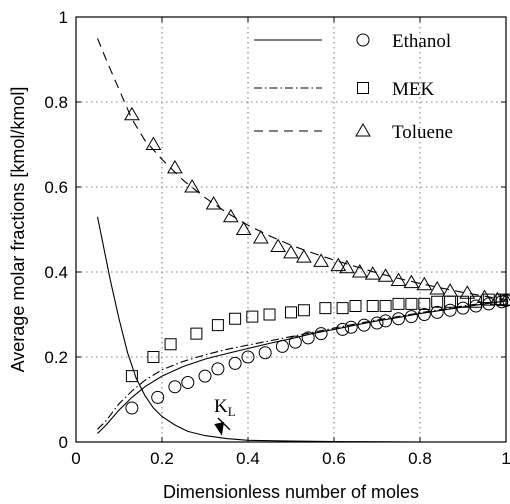 The height and width of the screenshot is (504, 510). What do you see at coordinates (63, 442) in the screenshot?
I see `y-tick-label: 0` at bounding box center [63, 442].